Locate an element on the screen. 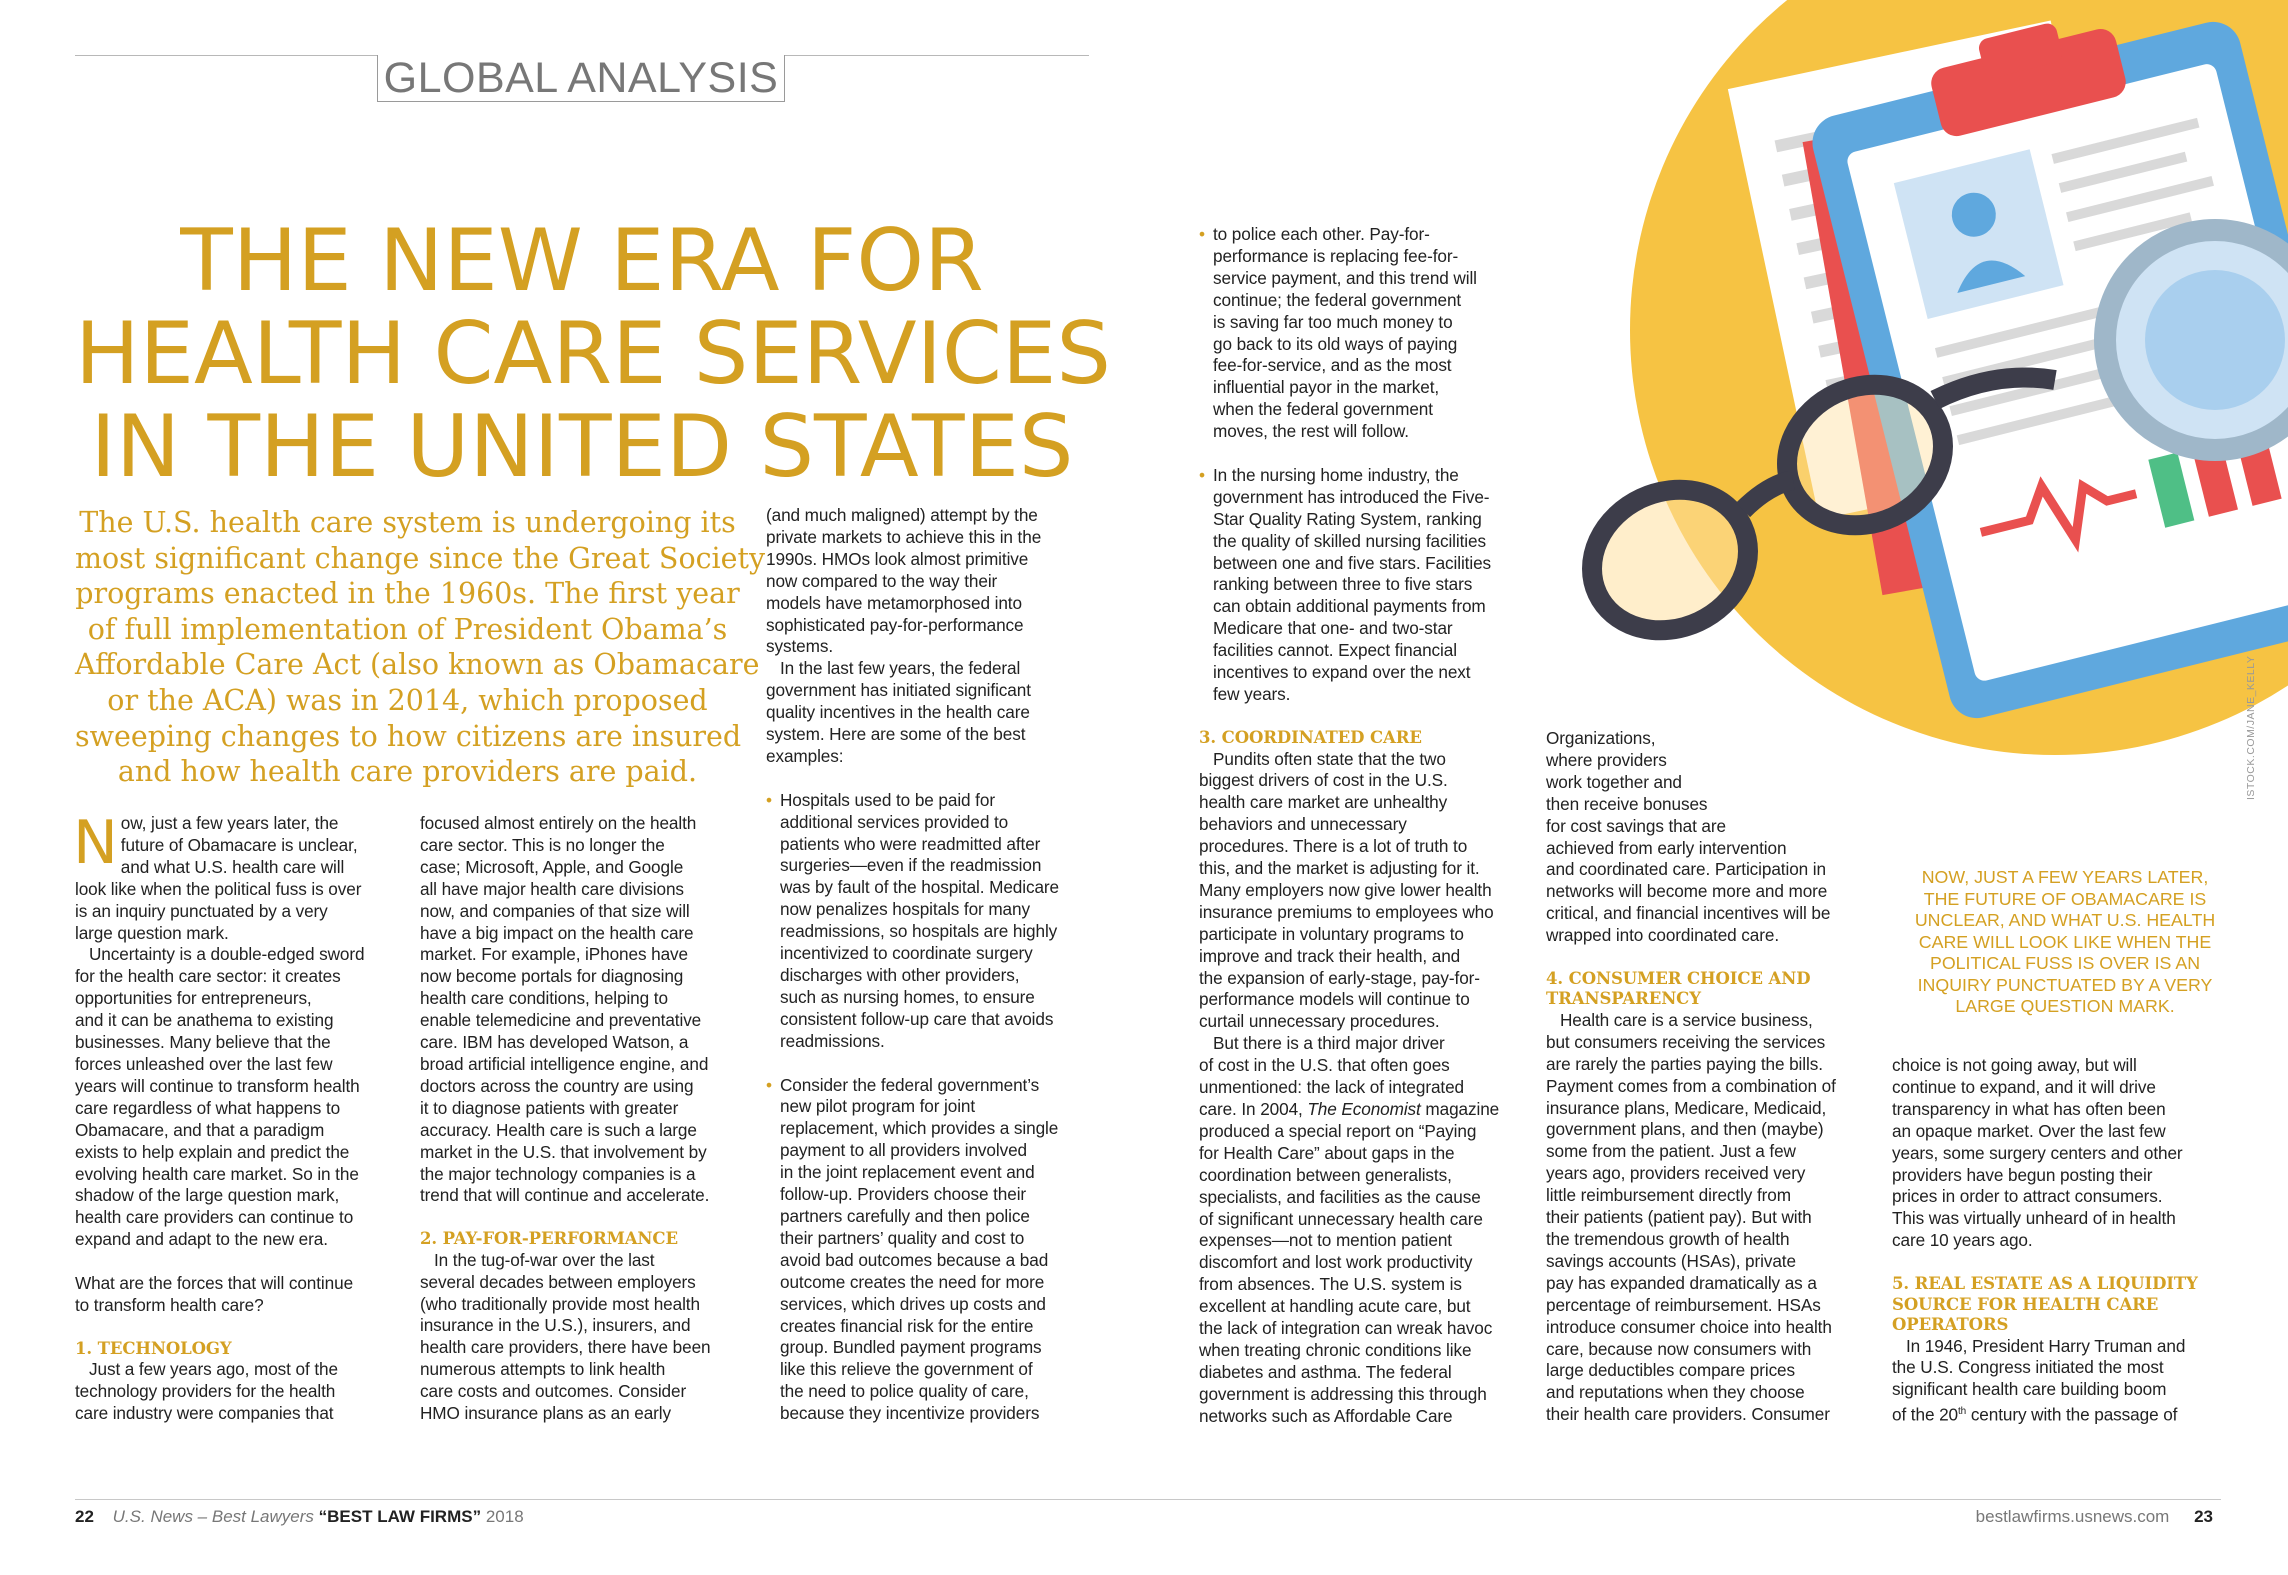 The width and height of the screenshot is (2288, 1575). clipboard is located at coordinates (2050, 370).